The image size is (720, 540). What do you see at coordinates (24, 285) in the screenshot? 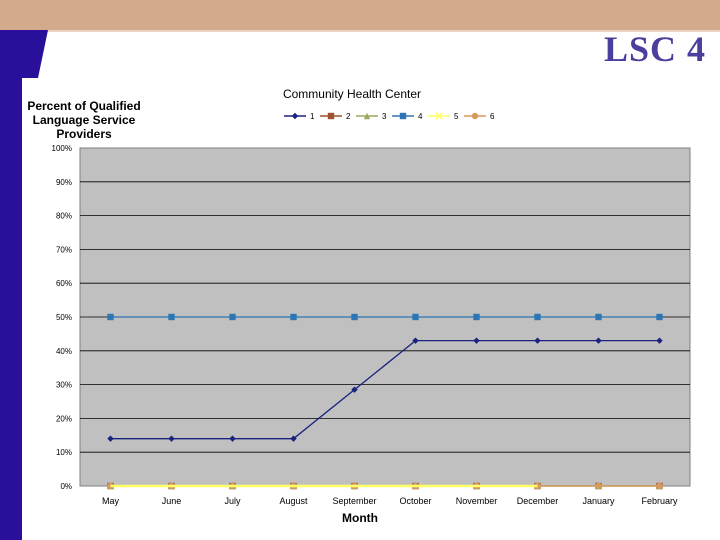
I see `left-accent-bar` at bounding box center [24, 285].